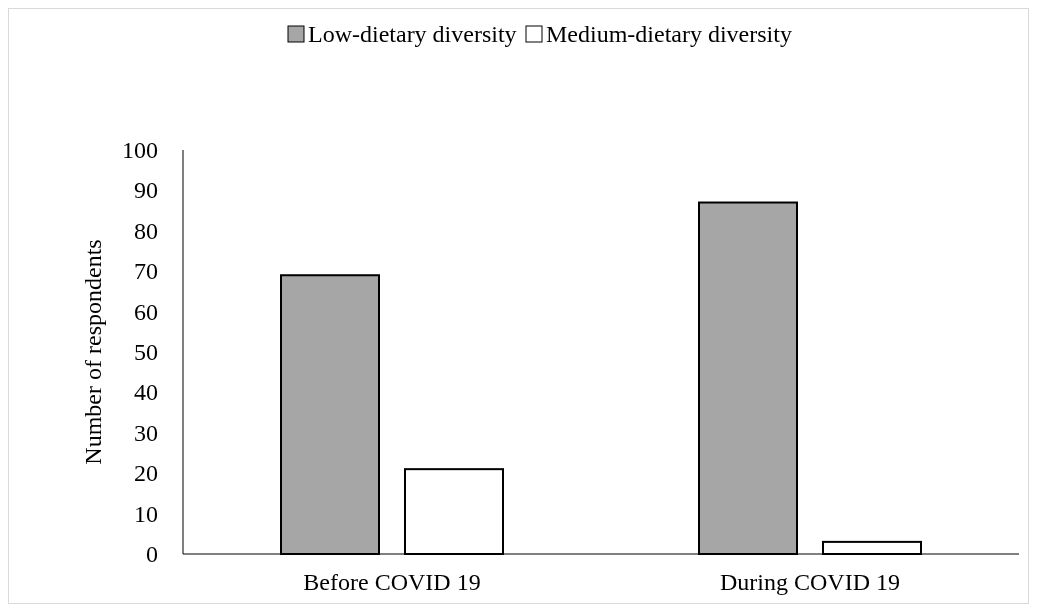 This screenshot has height=612, width=1037. What do you see at coordinates (146, 352) in the screenshot?
I see `y-tick-label: 50` at bounding box center [146, 352].